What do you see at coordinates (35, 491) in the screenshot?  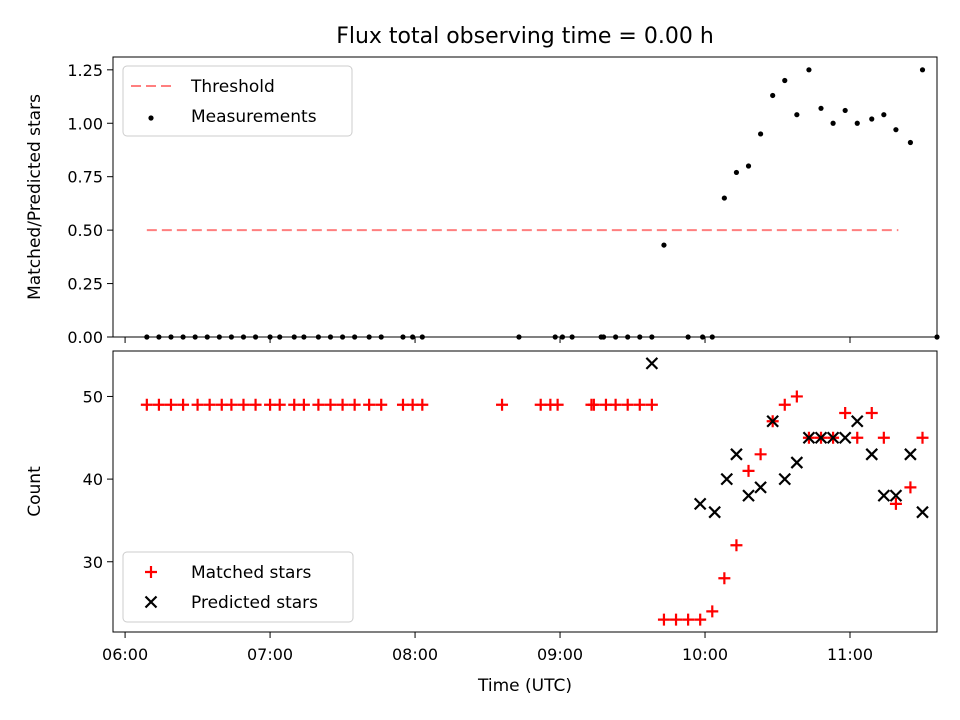 I see `bottom-ylabel: Count` at bounding box center [35, 491].